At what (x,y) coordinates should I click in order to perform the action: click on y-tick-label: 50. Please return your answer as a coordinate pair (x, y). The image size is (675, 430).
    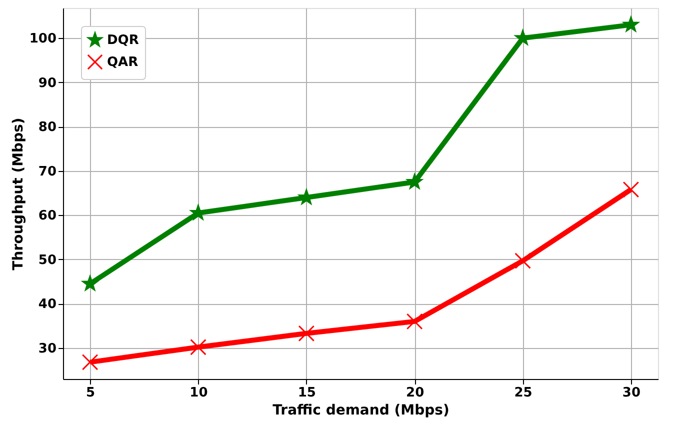
    Looking at the image, I should click on (47, 260).